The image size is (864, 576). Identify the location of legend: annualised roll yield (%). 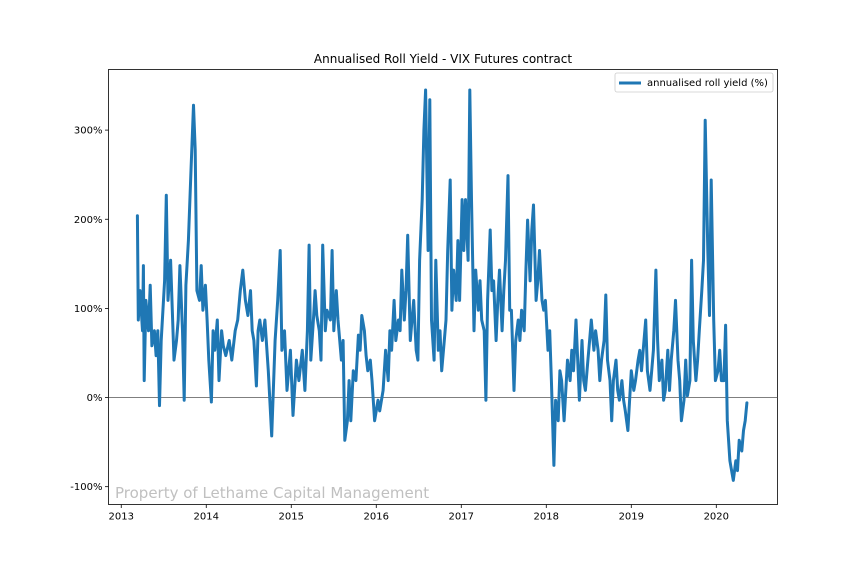
(694, 82).